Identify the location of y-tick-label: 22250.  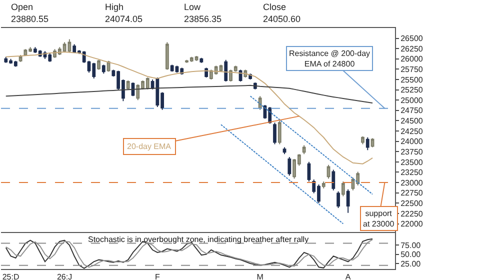
(412, 213).